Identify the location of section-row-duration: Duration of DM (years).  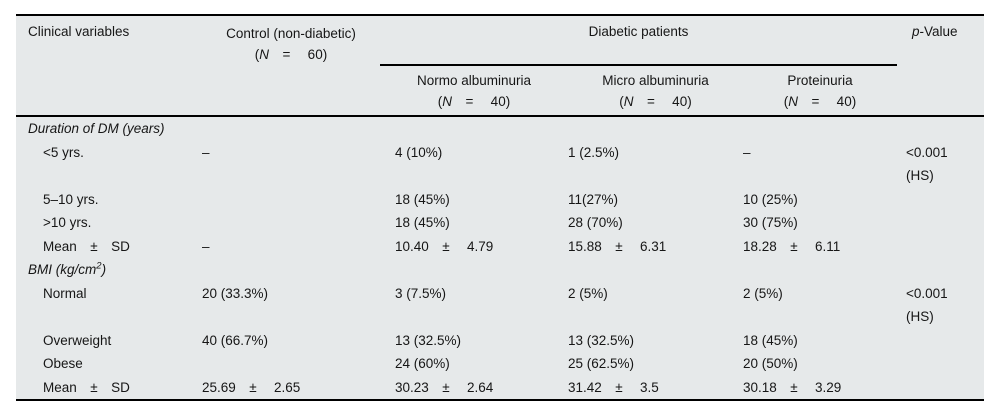
(500, 129).